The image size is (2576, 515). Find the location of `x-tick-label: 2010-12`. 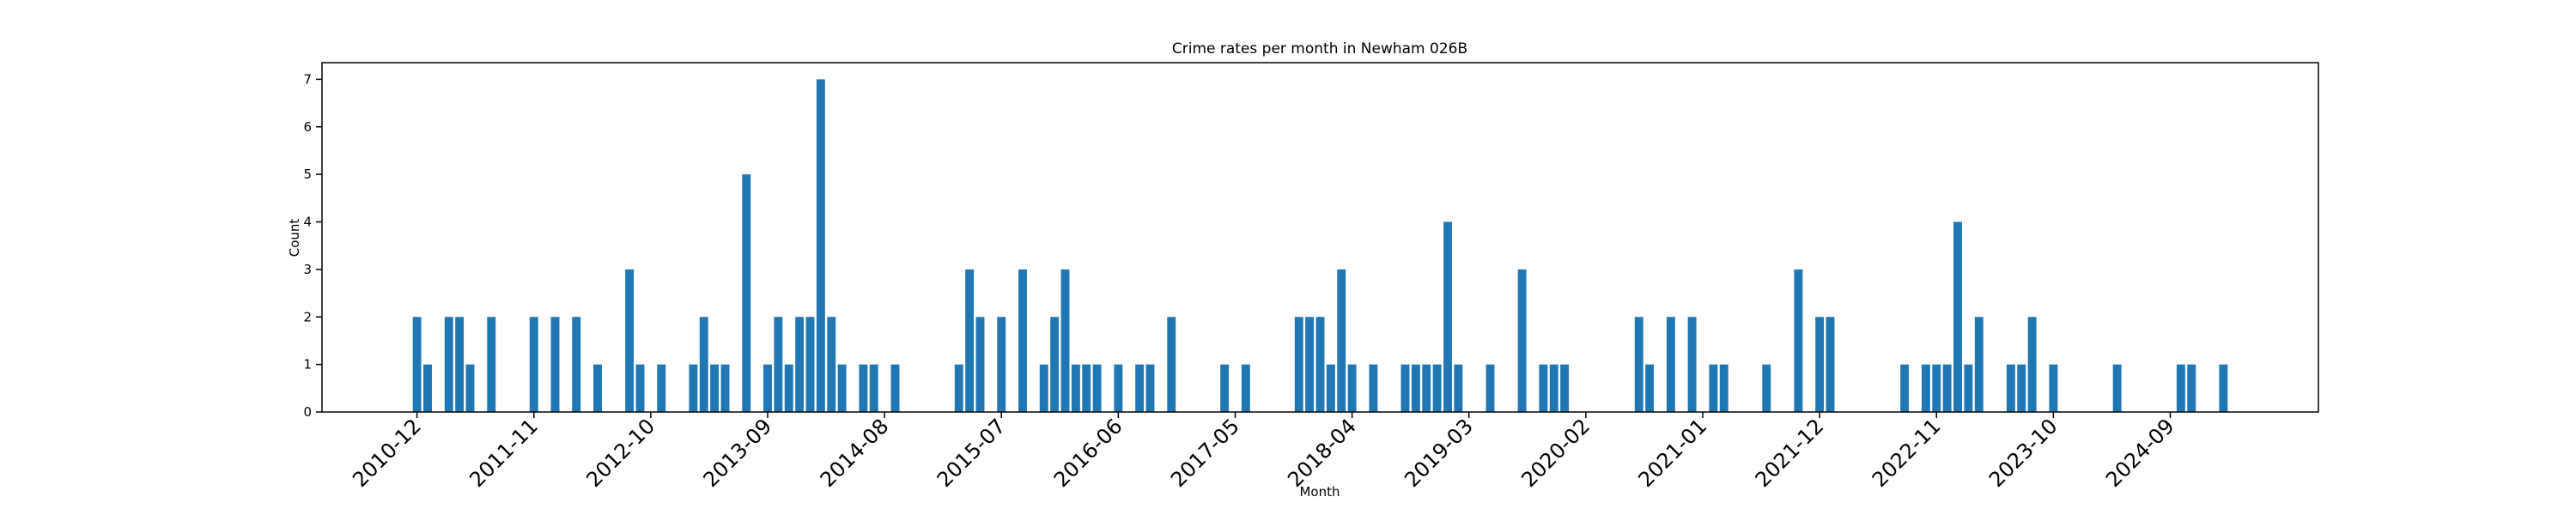

x-tick-label: 2010-12 is located at coordinates (387, 453).